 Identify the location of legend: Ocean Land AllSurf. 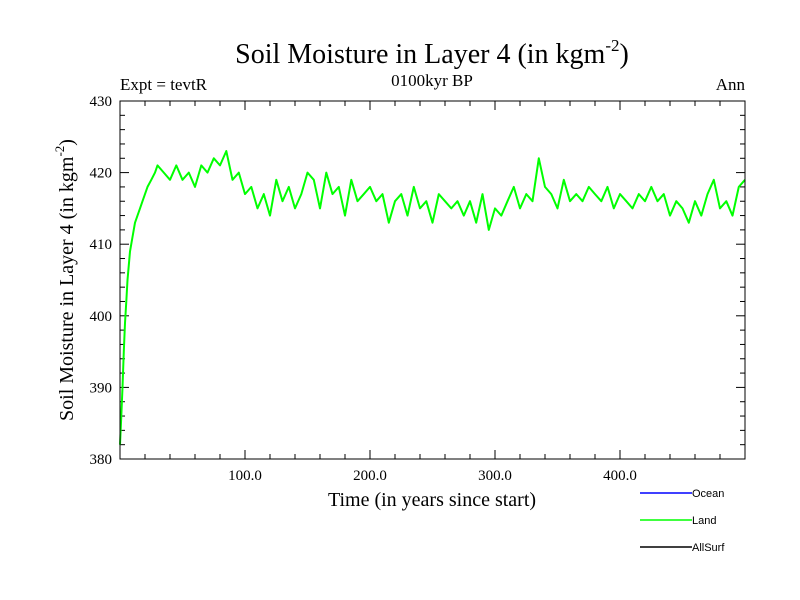
(682, 521).